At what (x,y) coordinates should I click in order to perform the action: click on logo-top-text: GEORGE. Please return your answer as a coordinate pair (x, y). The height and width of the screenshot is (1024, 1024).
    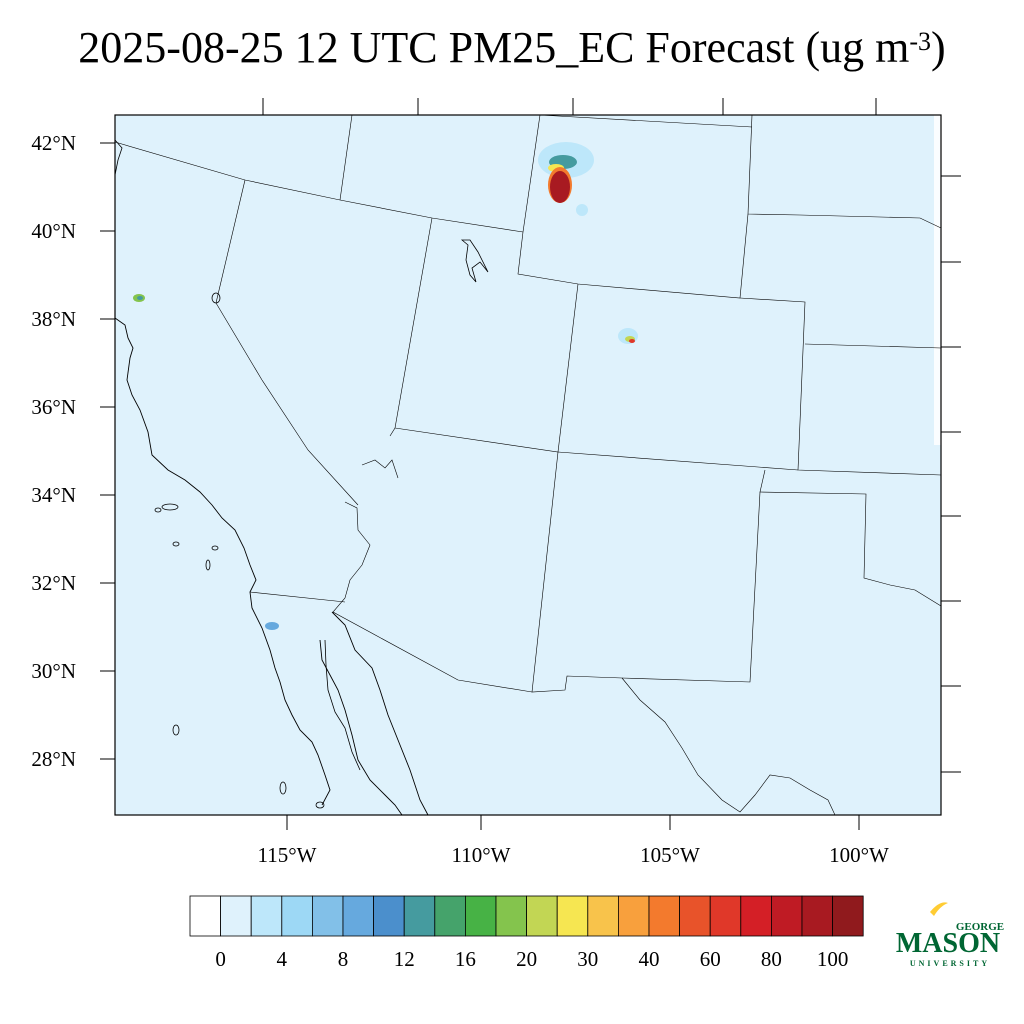
    Looking at the image, I should click on (980, 927).